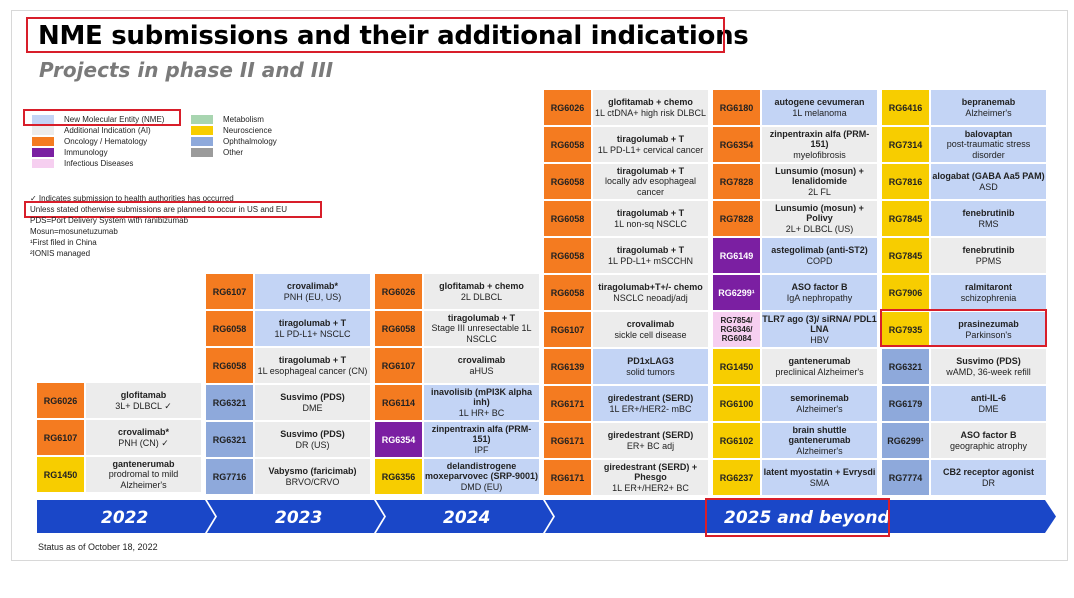  Describe the element at coordinates (398, 365) in the screenshot. I see `compound-code: RG6107` at that location.